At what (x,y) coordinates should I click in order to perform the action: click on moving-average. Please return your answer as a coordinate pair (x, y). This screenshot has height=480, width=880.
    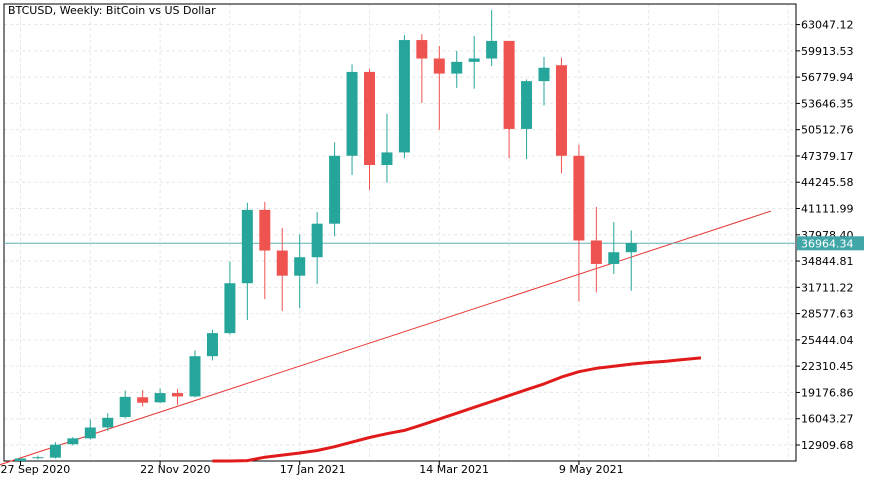
    Looking at the image, I should click on (457, 409).